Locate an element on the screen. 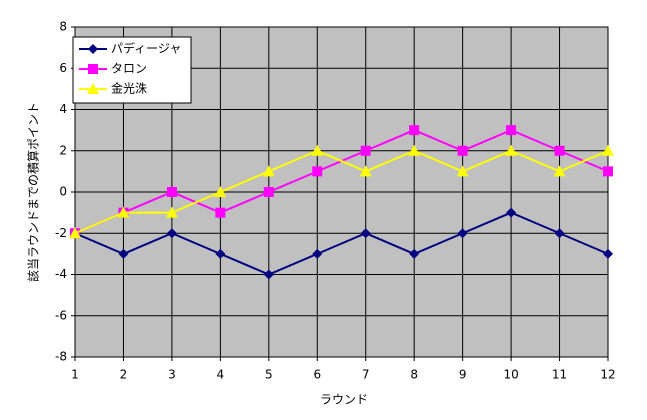 This screenshot has width=647, height=420. x-tick-label: 8 is located at coordinates (414, 375).